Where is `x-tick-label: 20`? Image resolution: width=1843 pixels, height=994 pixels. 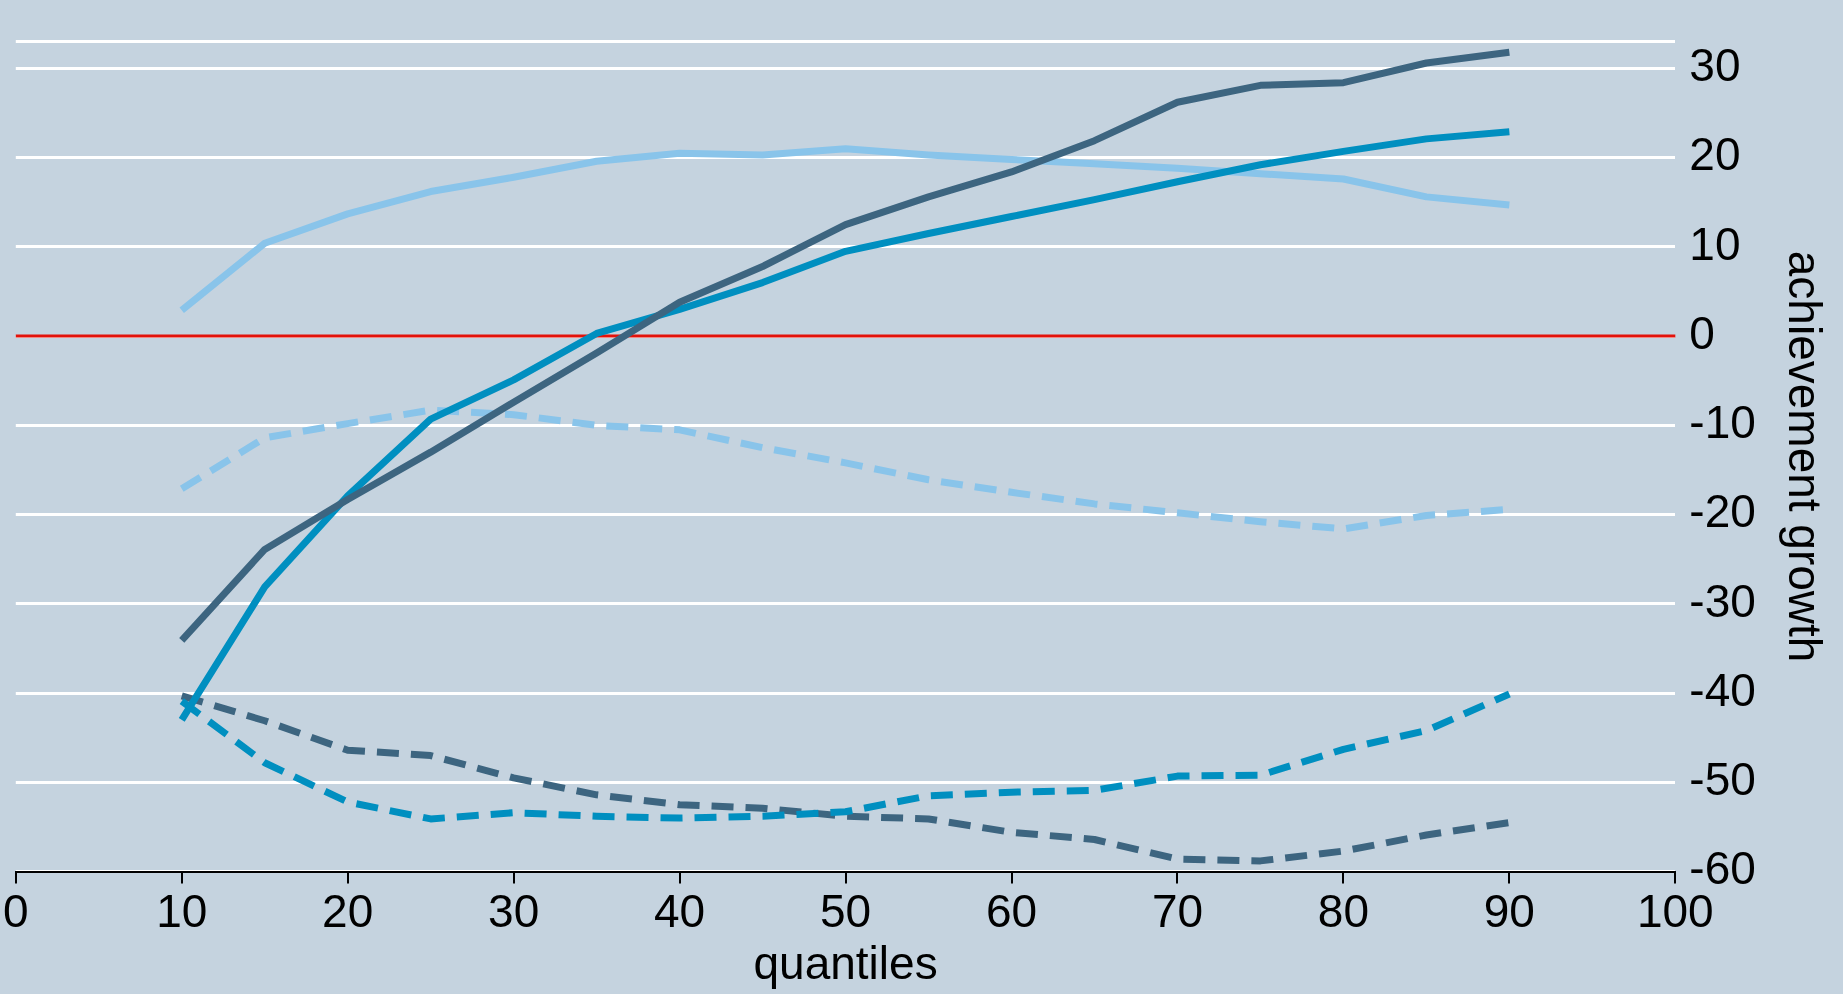 x-tick-label: 20 is located at coordinates (348, 910).